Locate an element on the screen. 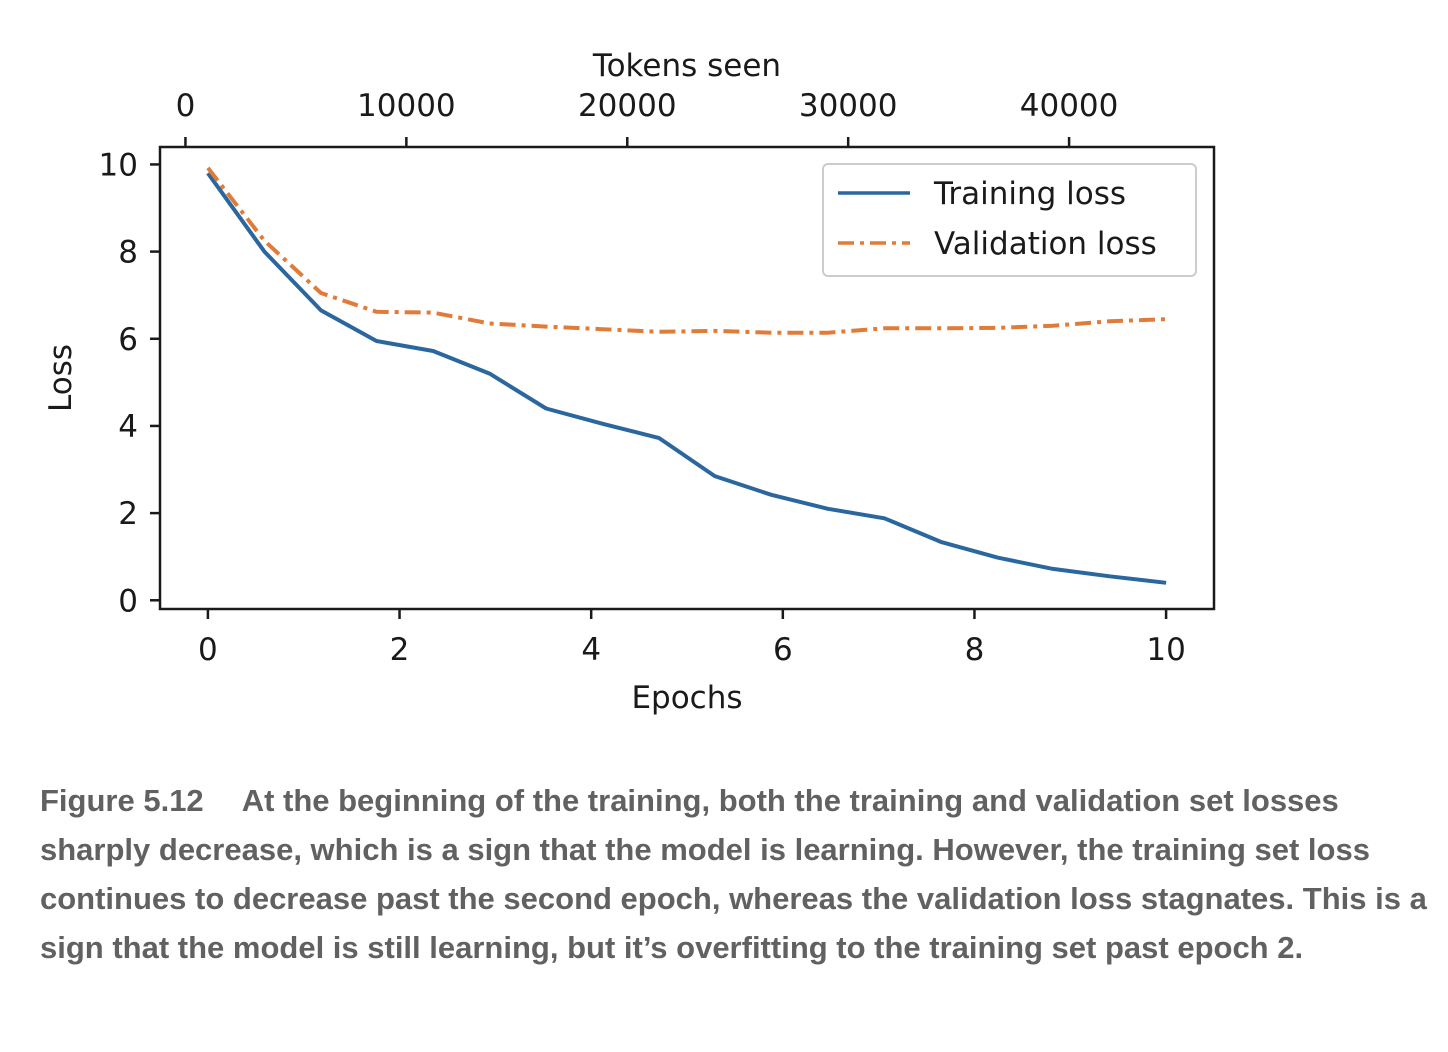 The image size is (1448, 1052). x-tick-label: 10 is located at coordinates (1165, 650).